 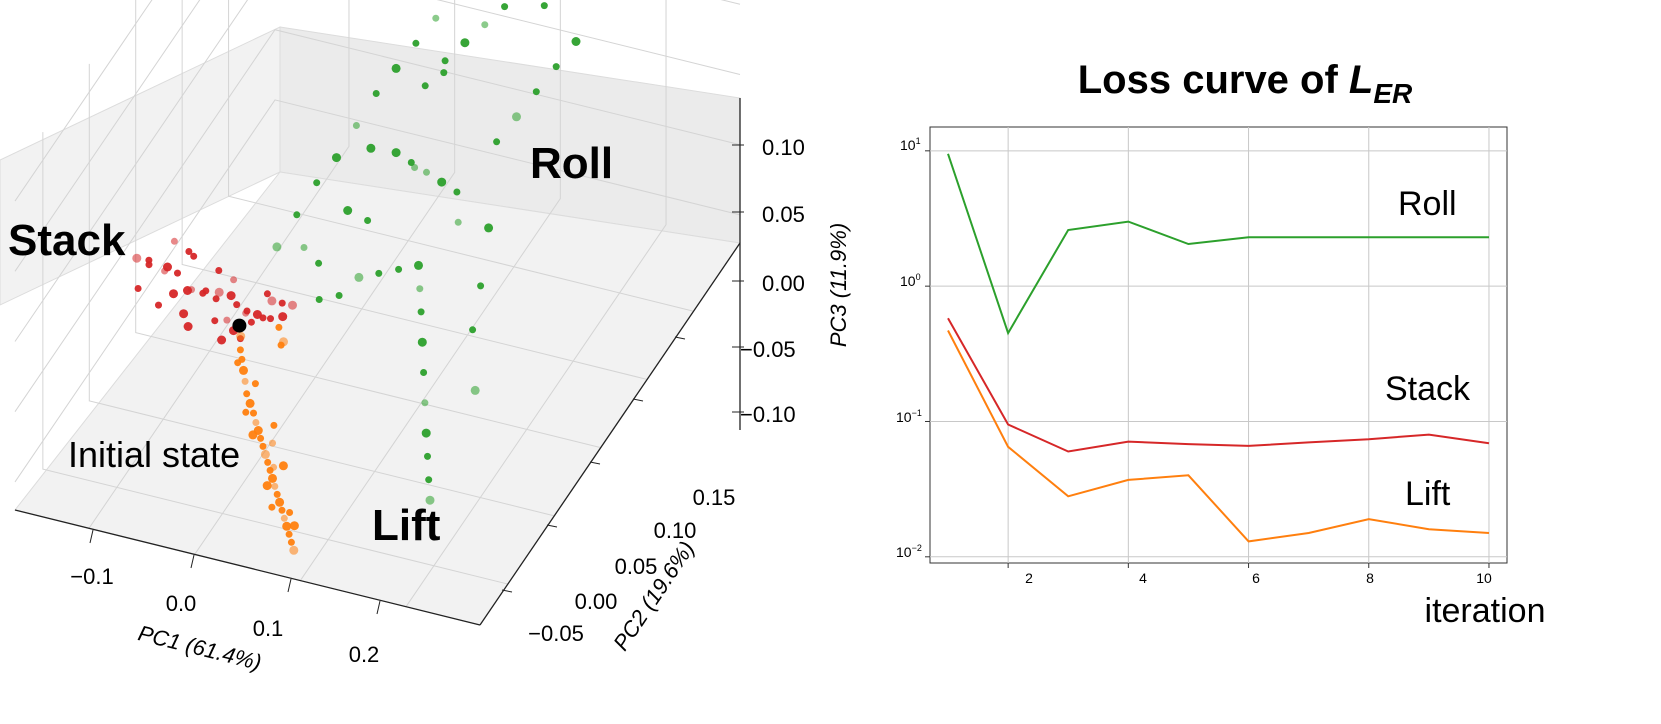 I want to click on x-tick-label: 8, so click(x=1370, y=578).